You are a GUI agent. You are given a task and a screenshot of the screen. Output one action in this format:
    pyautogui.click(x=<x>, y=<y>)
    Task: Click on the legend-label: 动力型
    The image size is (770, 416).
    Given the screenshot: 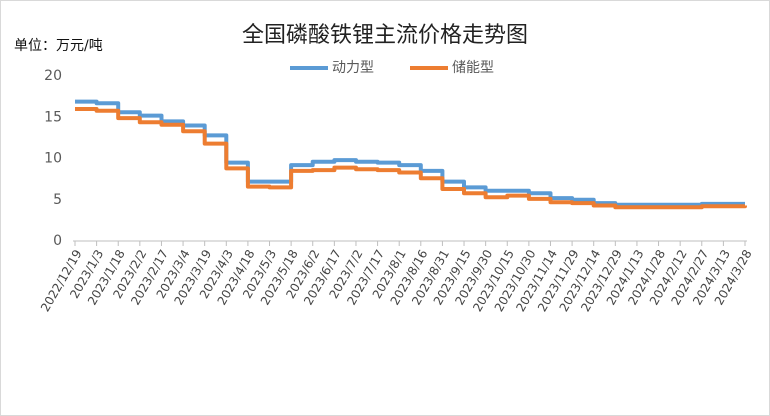 What is the action you would take?
    pyautogui.click(x=353, y=68)
    